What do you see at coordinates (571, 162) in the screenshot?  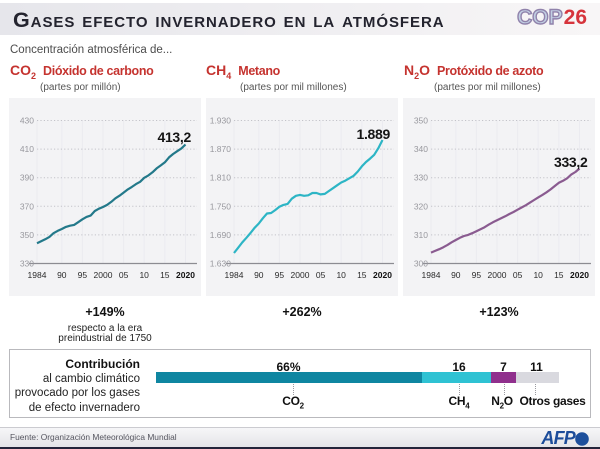 I see `svg-text: 333,2` at bounding box center [571, 162].